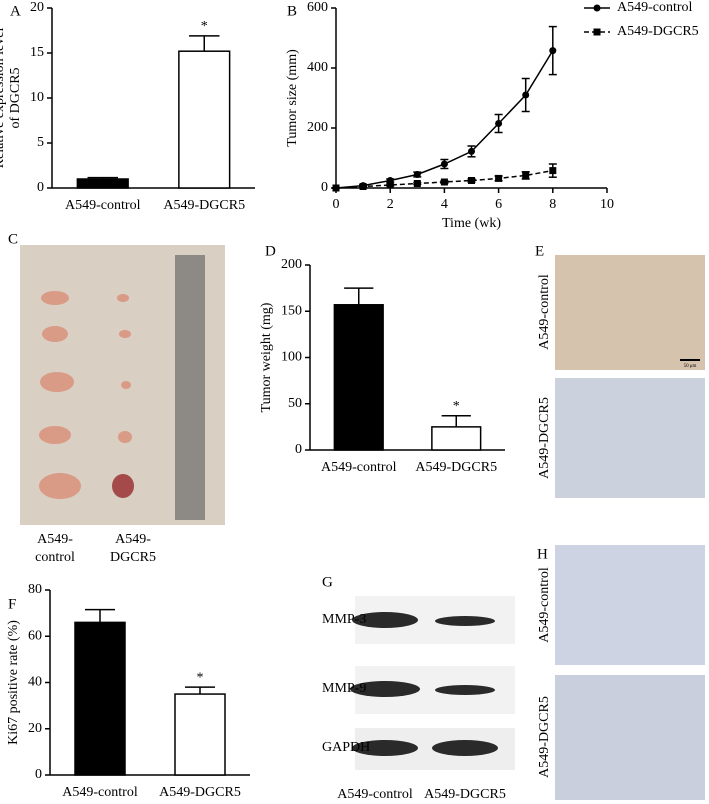 Image resolution: width=709 pixels, height=804 pixels. I want to click on band-label: GAPDH, so click(346, 747).